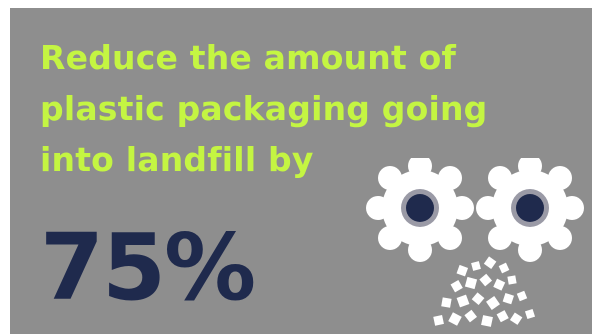  I want to click on headline-line-1: Reduce the amount of, so click(248, 57).